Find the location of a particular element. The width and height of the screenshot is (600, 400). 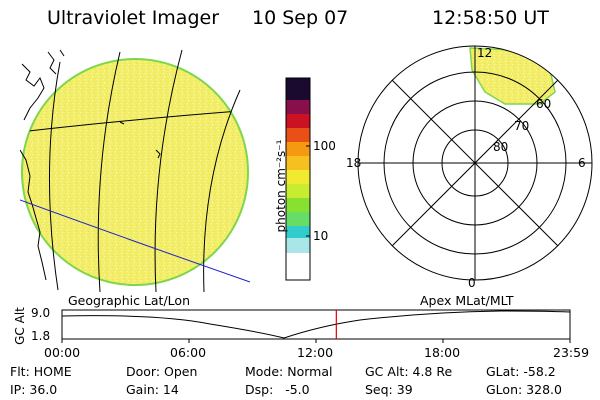

colorbar is located at coordinates (298, 179).